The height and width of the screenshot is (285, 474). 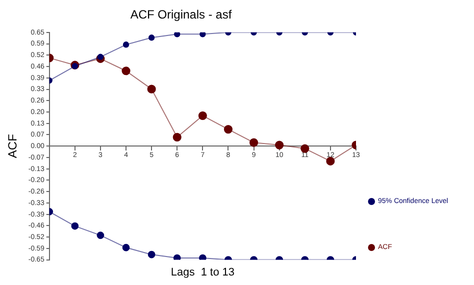 I want to click on chart-title: ACF Originals - asf, so click(x=181, y=15).